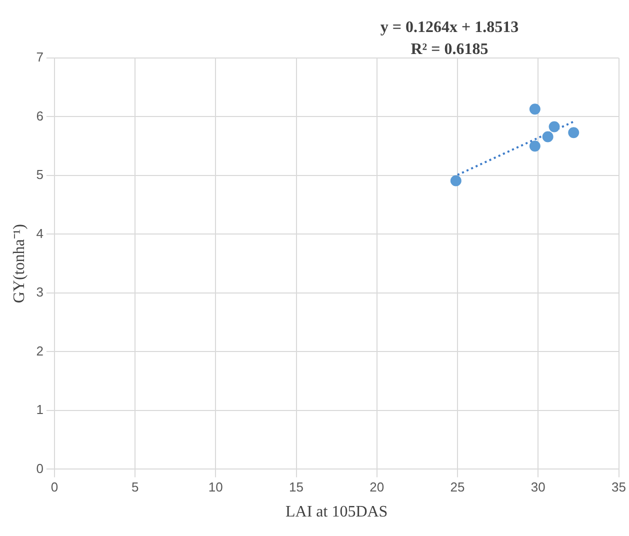 This screenshot has width=629, height=536. What do you see at coordinates (40, 350) in the screenshot?
I see `y-tick-label: 2` at bounding box center [40, 350].